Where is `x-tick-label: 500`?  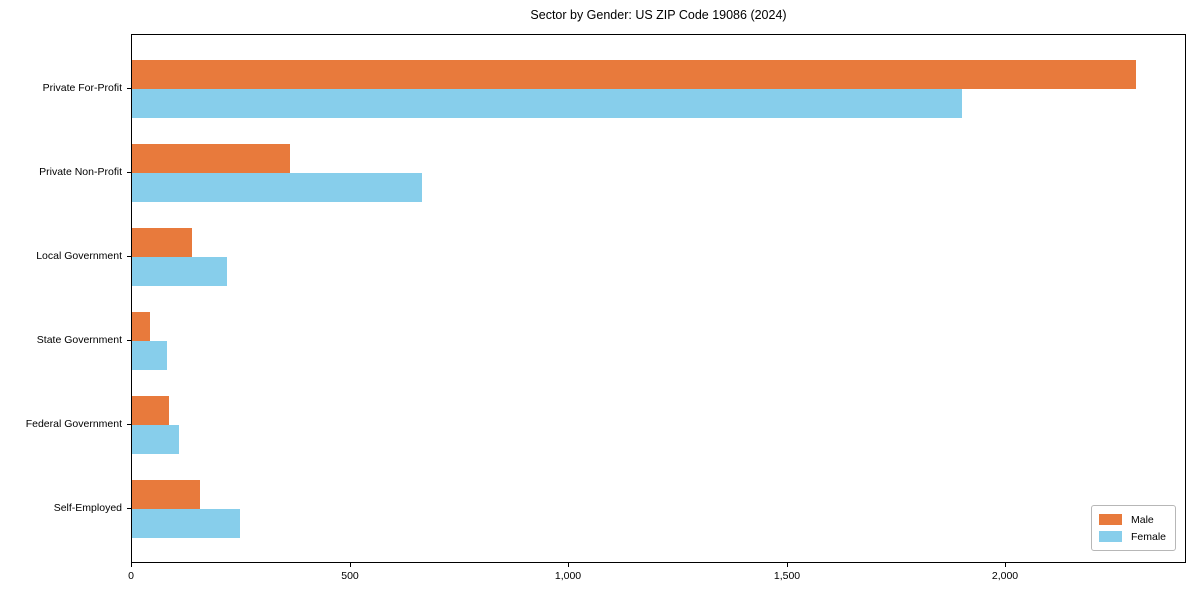
x-tick-label: 500 is located at coordinates (350, 576).